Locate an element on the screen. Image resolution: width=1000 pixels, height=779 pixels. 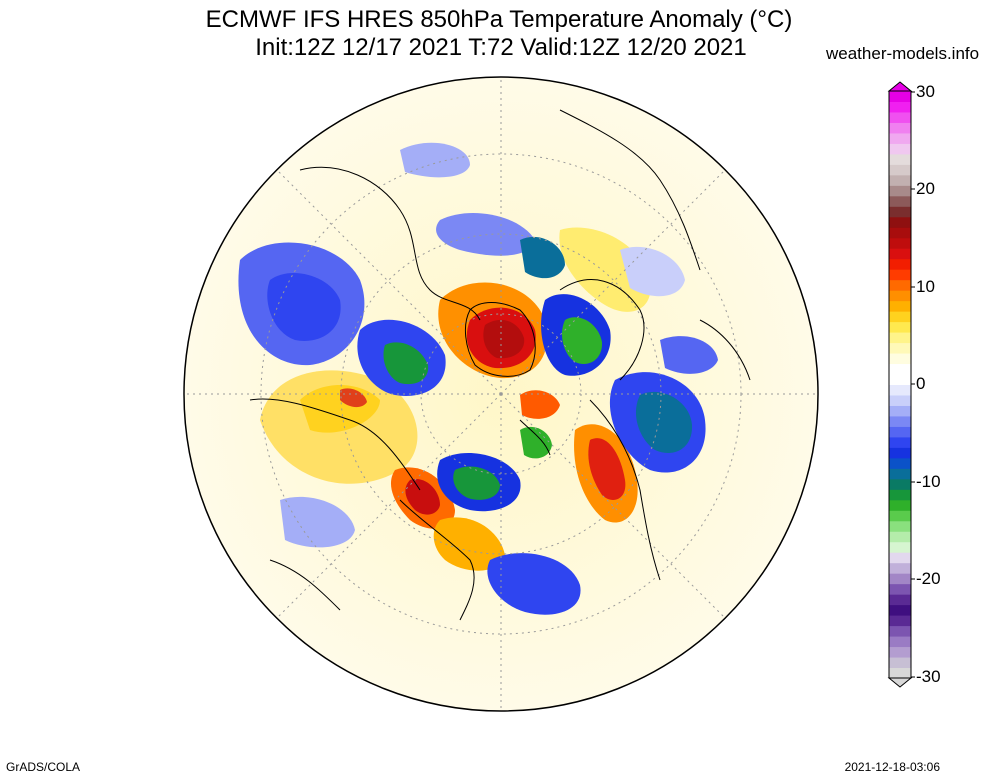
colorbar-label-20: 20 is located at coordinates (925, 188).